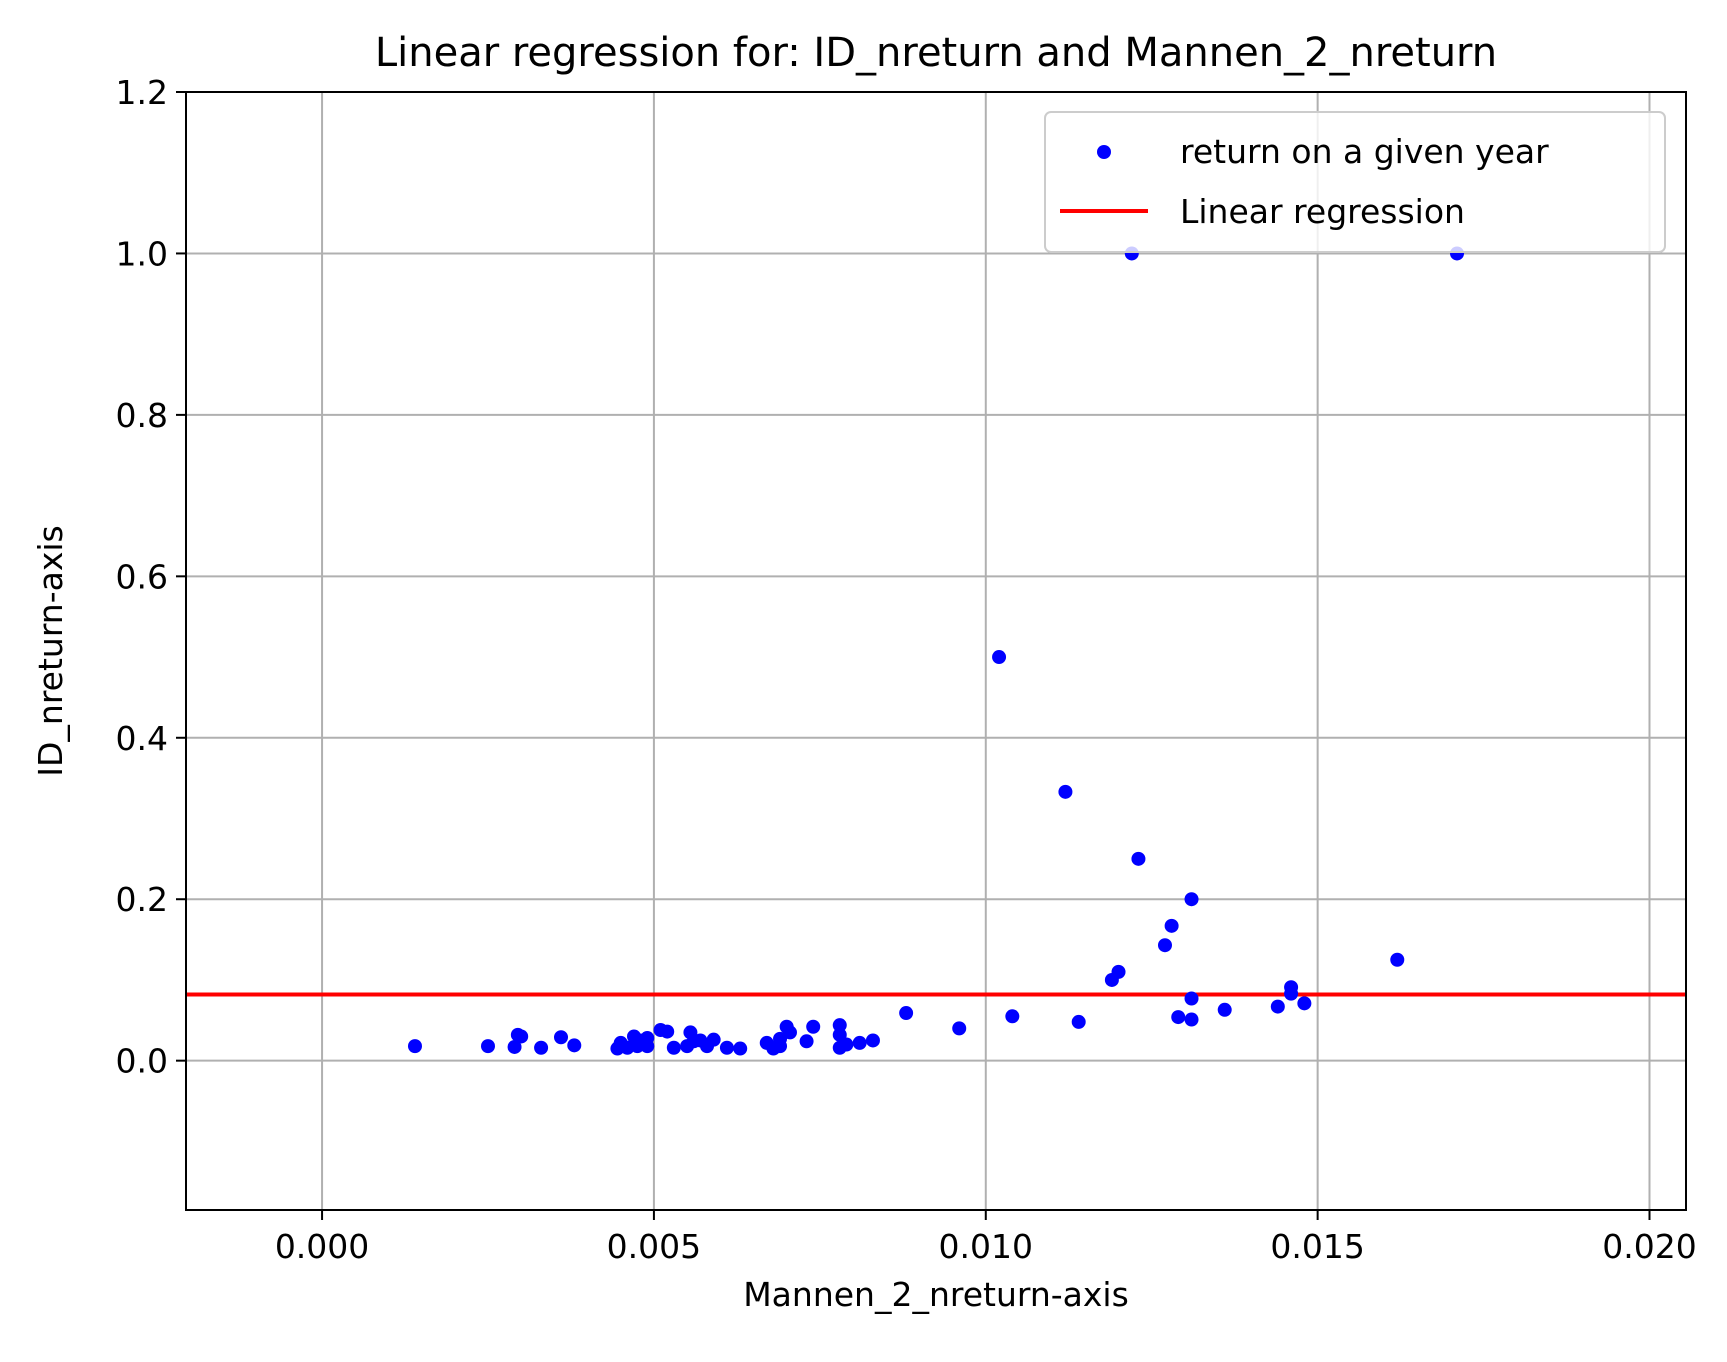  What do you see at coordinates (1317, 1246) in the screenshot?
I see `x-tick-label: 0.015` at bounding box center [1317, 1246].